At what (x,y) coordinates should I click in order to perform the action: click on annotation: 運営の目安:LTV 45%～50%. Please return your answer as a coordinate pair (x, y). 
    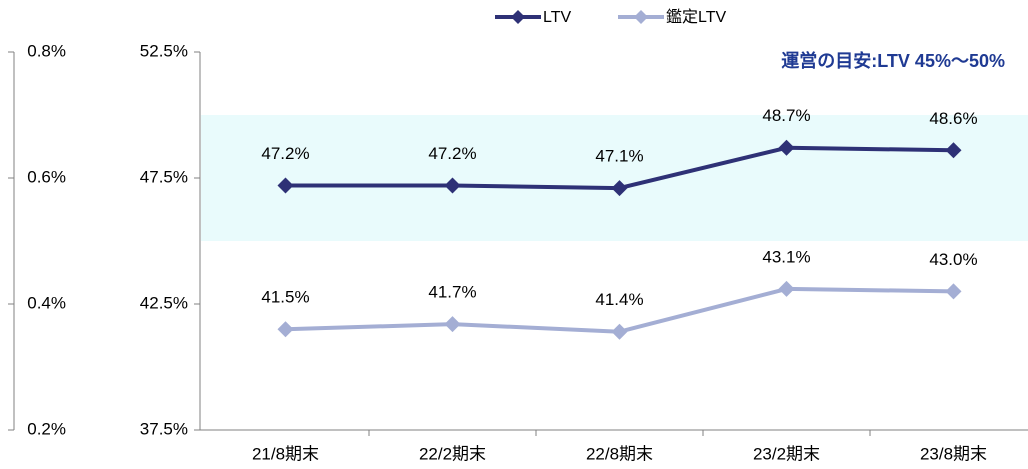
    Looking at the image, I should click on (893, 60).